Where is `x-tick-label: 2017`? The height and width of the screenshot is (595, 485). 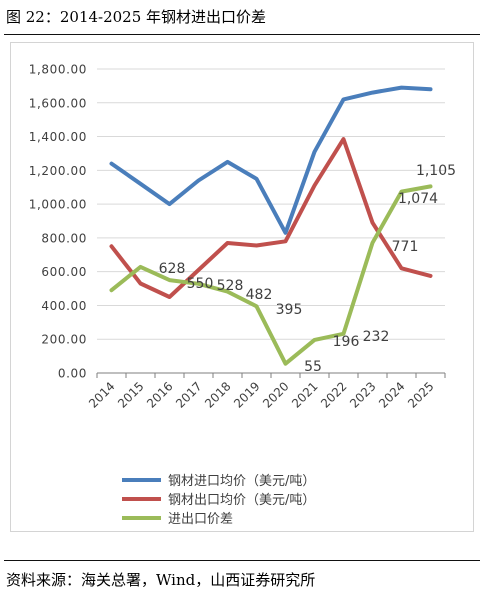 x-tick-label: 2017 is located at coordinates (188, 394).